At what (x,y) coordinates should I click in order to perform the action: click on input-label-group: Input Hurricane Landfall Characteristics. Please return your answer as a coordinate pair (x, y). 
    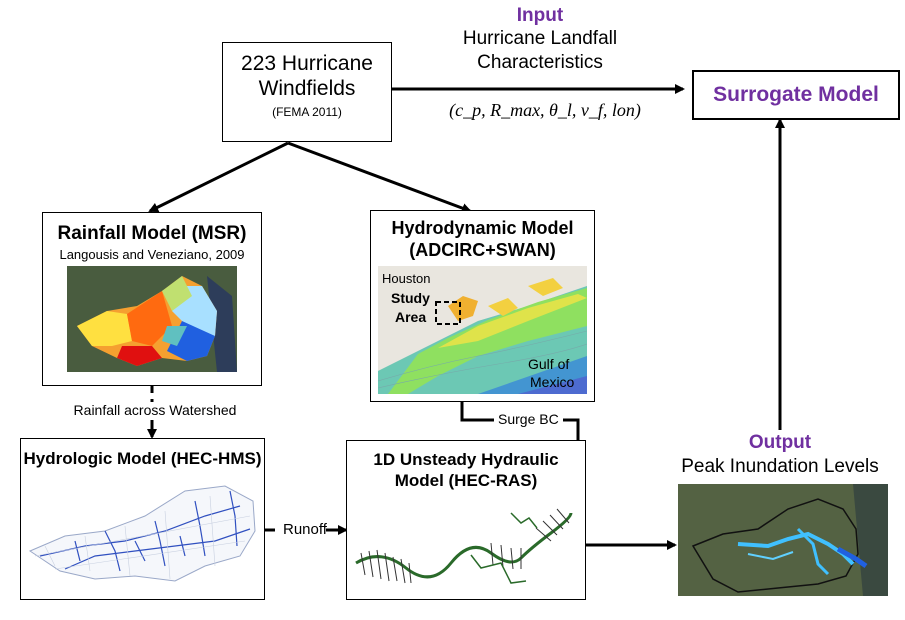
    Looking at the image, I should click on (540, 40).